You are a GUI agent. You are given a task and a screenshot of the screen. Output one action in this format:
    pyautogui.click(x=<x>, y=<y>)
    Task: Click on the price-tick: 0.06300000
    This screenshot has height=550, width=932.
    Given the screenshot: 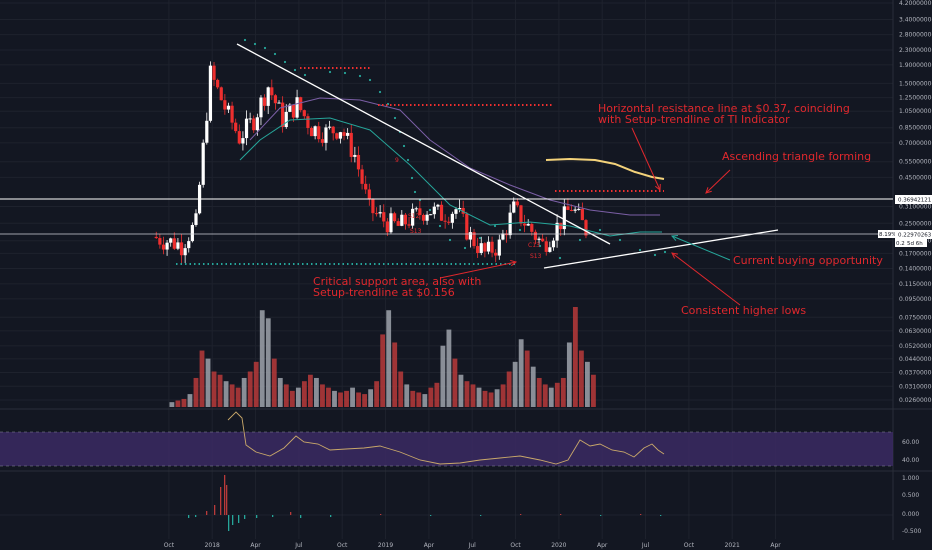 What is the action you would take?
    pyautogui.click(x=915, y=331)
    